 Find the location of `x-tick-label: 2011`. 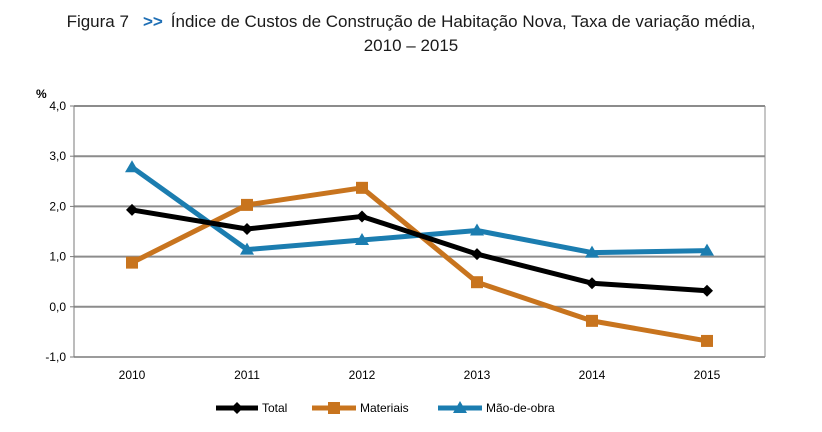

x-tick-label: 2011 is located at coordinates (247, 375).